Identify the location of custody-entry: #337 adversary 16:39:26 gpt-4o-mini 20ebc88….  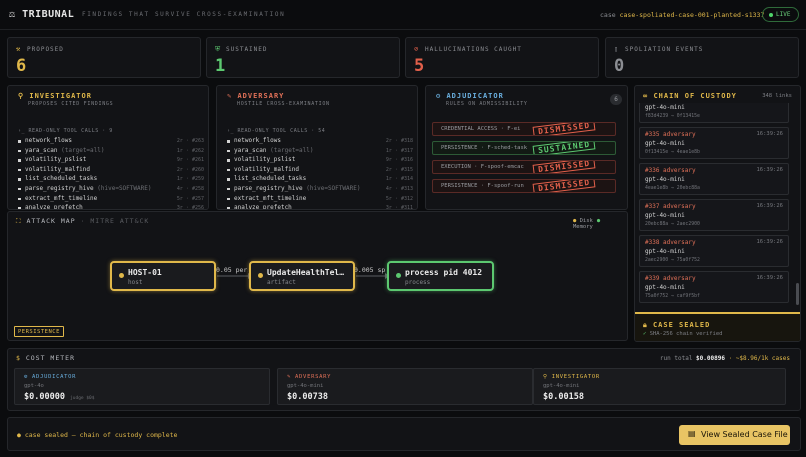
(714, 215).